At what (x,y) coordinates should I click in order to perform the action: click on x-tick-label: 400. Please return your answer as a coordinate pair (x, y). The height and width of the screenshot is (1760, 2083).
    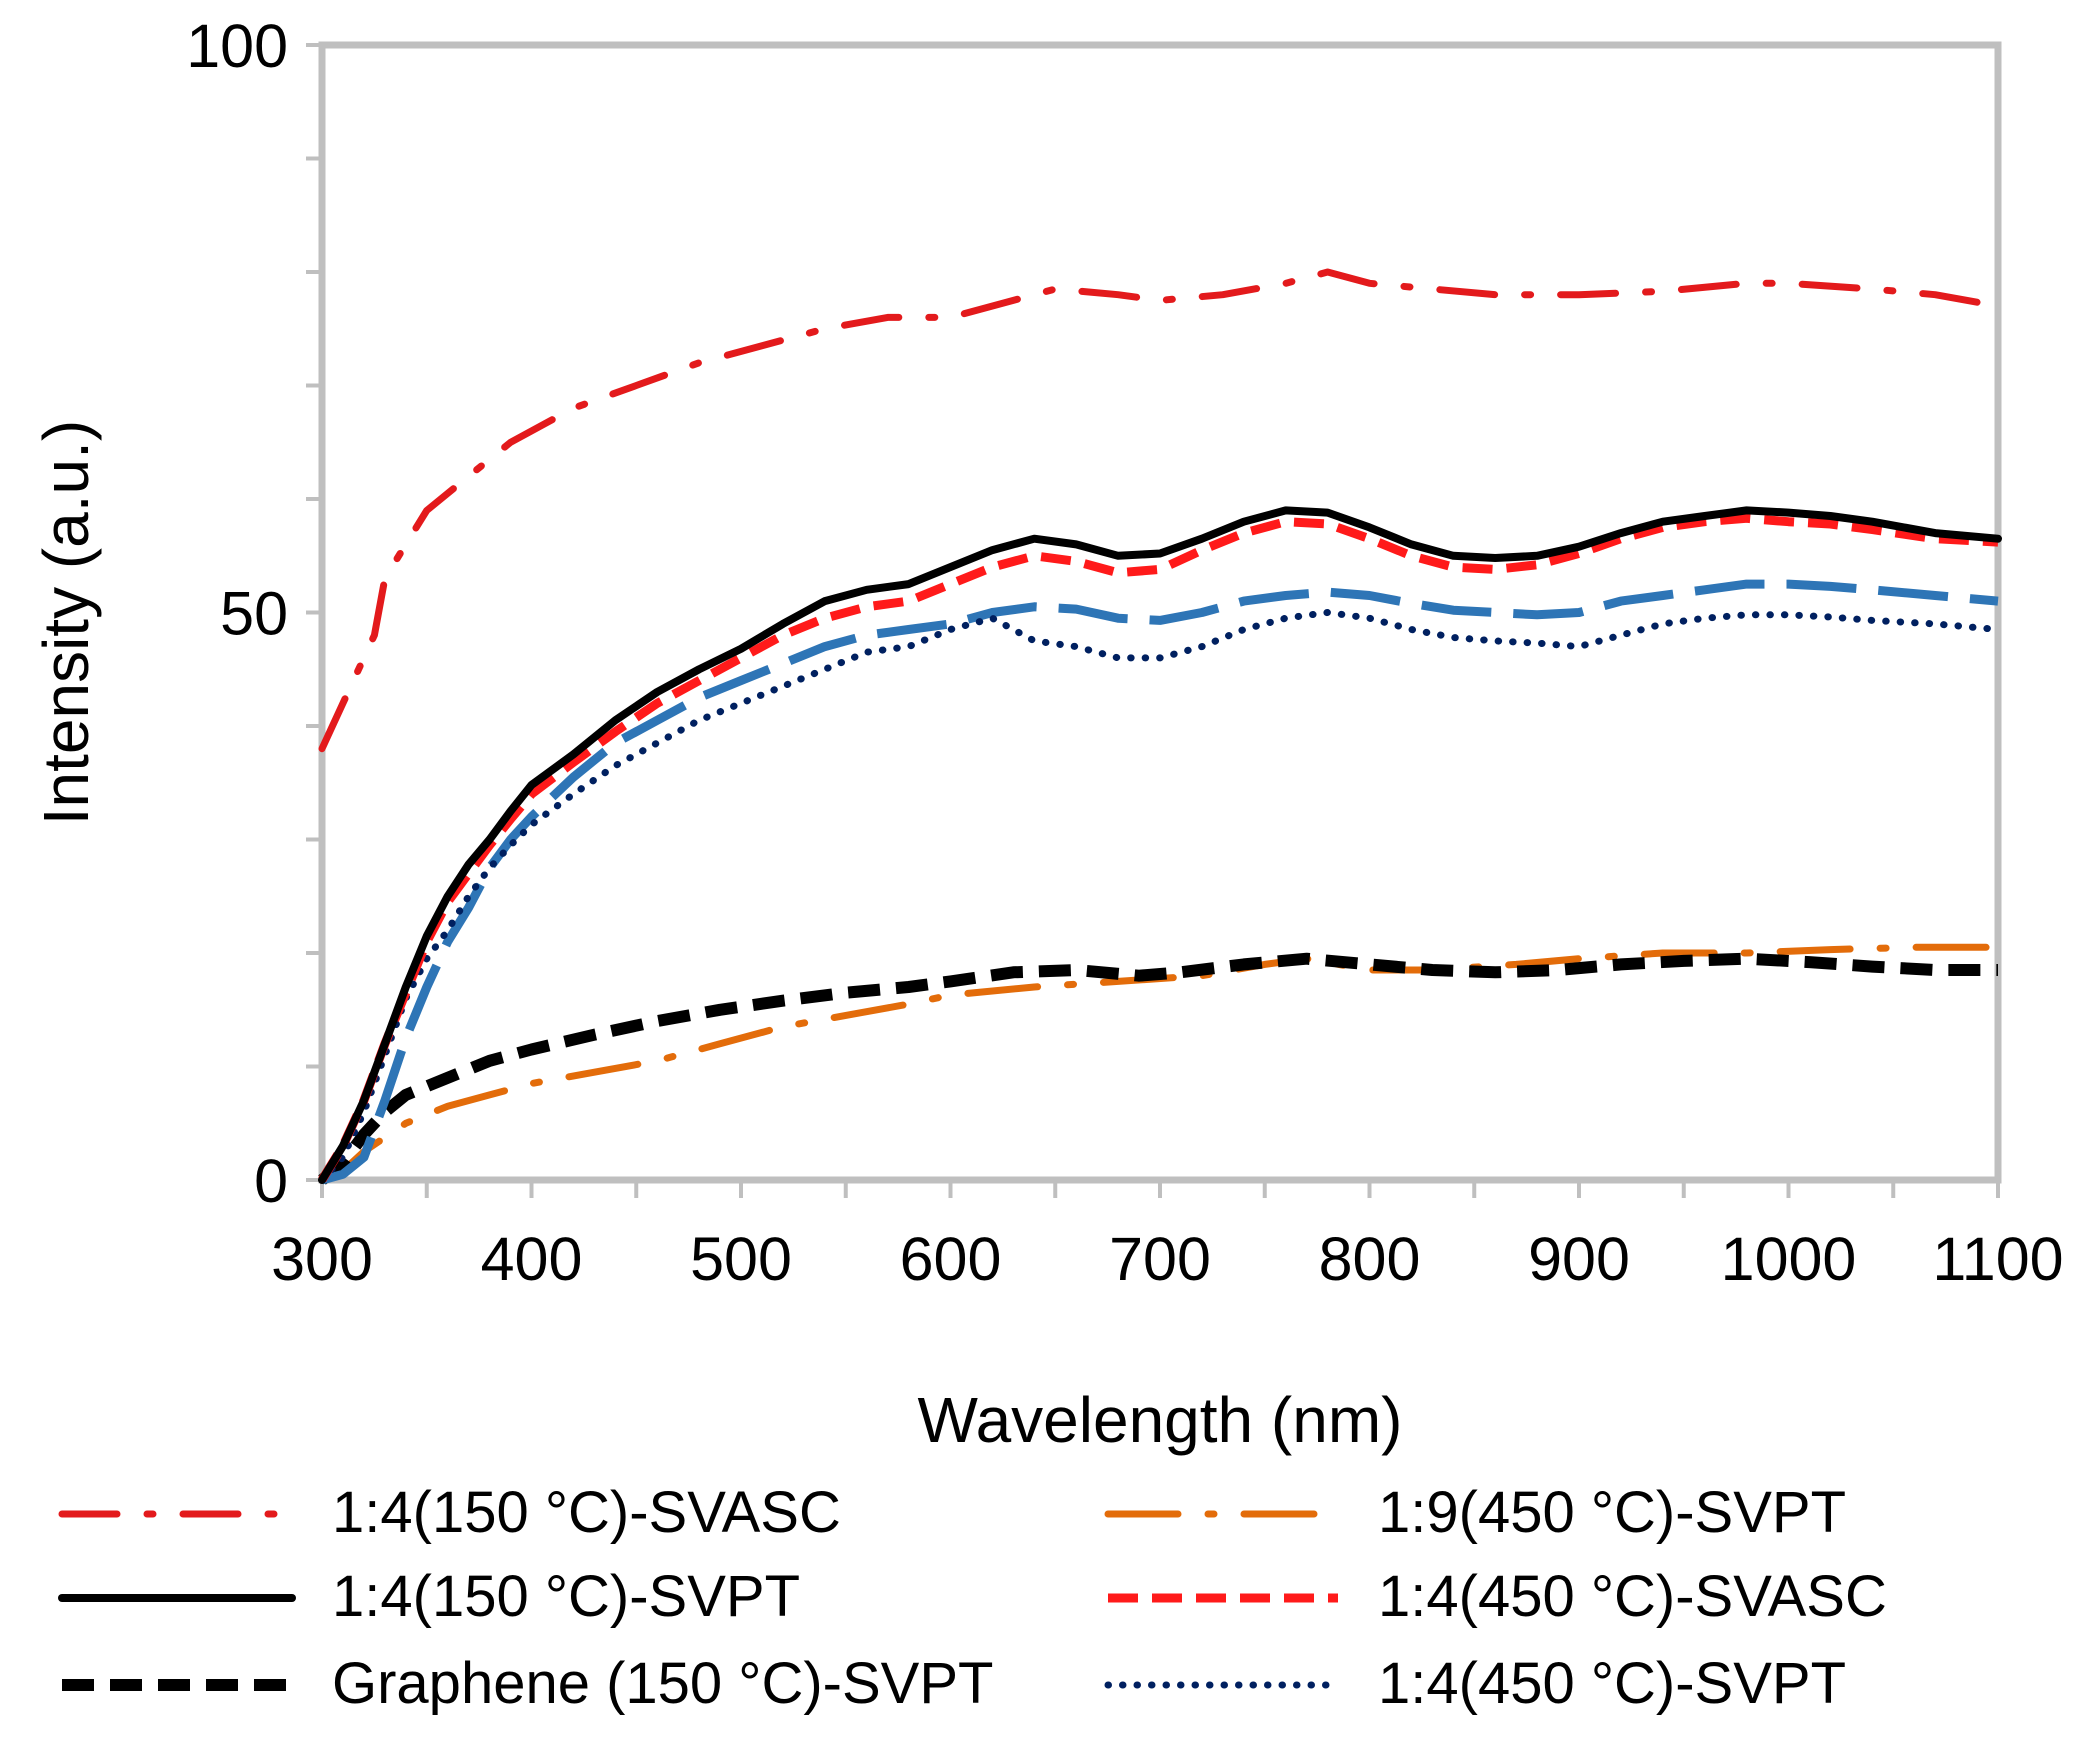
    Looking at the image, I should click on (532, 1259).